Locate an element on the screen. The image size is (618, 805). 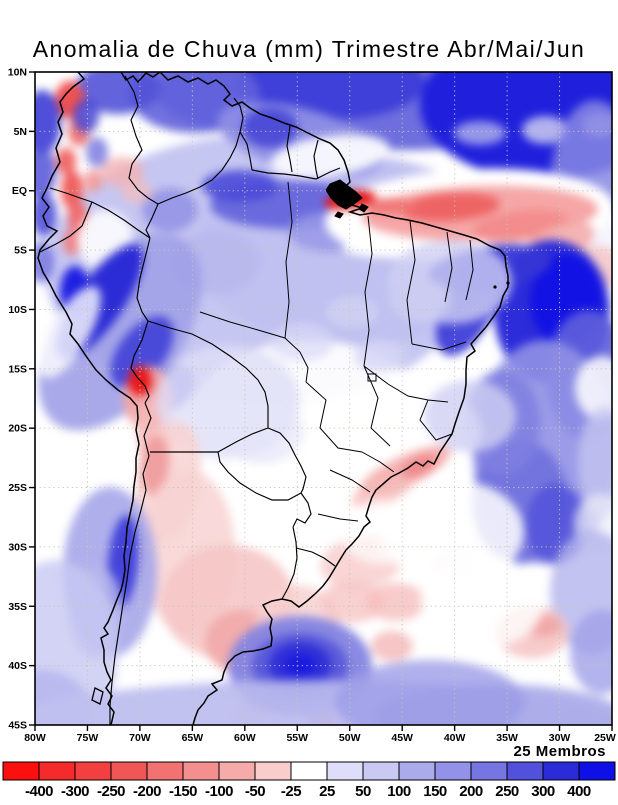
lat-tick-label: 10N is located at coordinates (17, 73).